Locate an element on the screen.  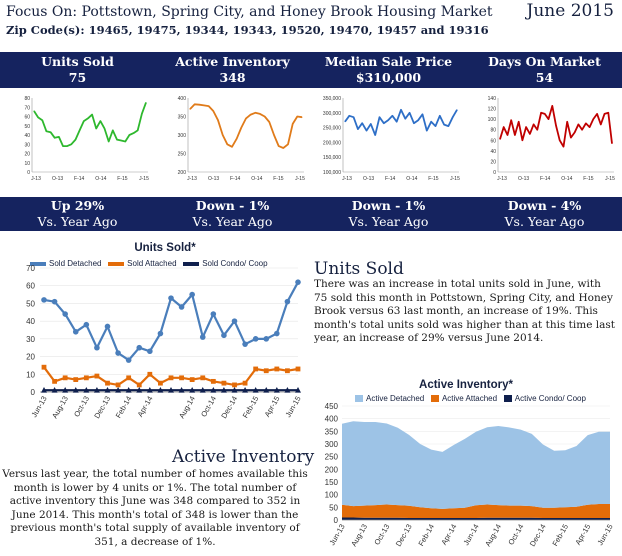
spark_units_sold-x-tick-label: F-14 is located at coordinates (79, 179).